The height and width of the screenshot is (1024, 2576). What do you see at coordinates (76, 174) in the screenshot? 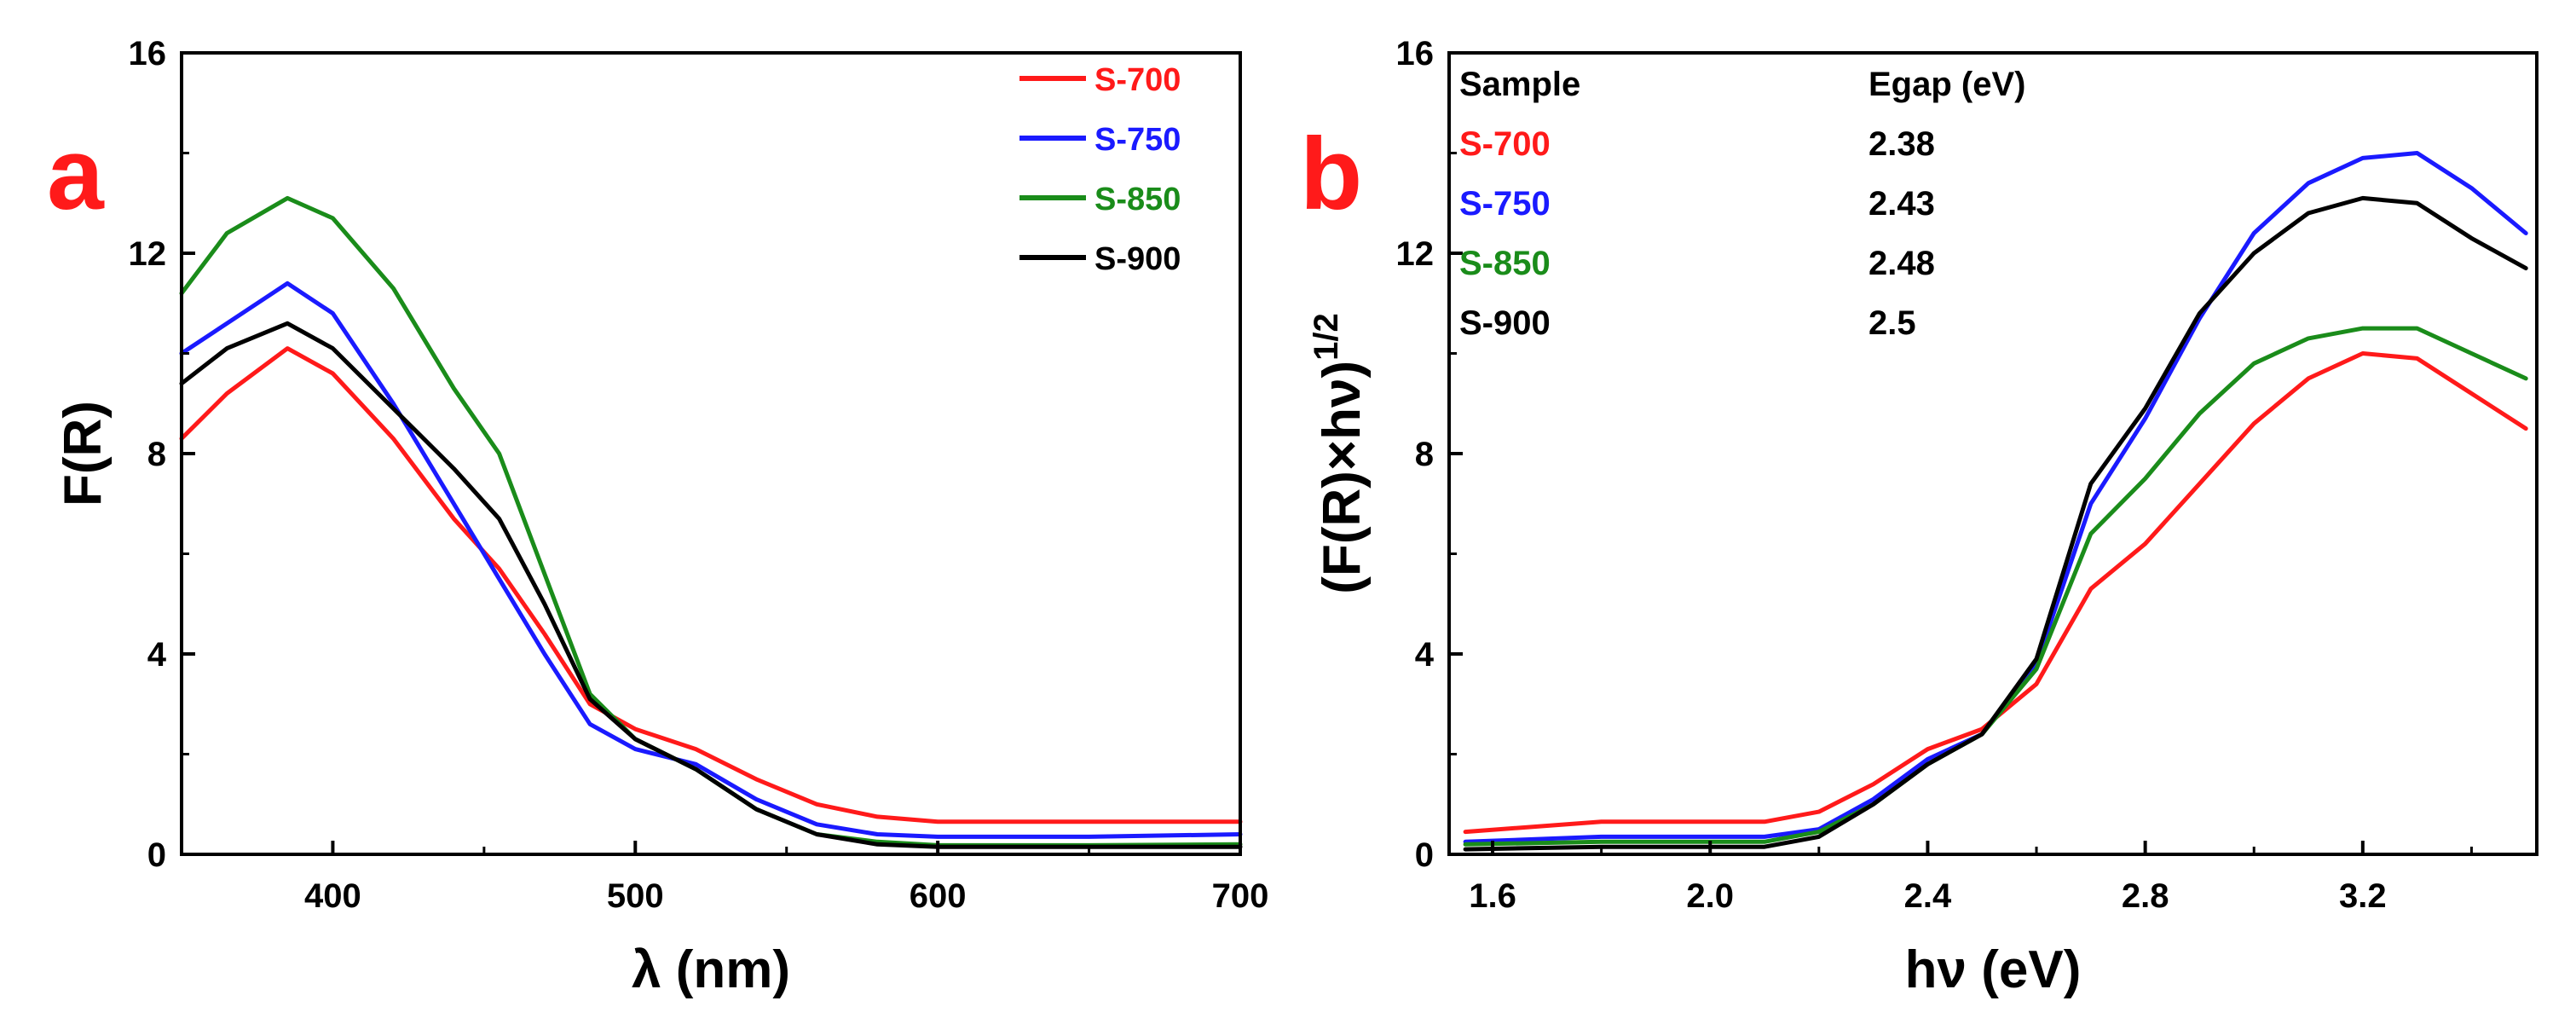
I see `panel-letter-a: a` at bounding box center [76, 174].